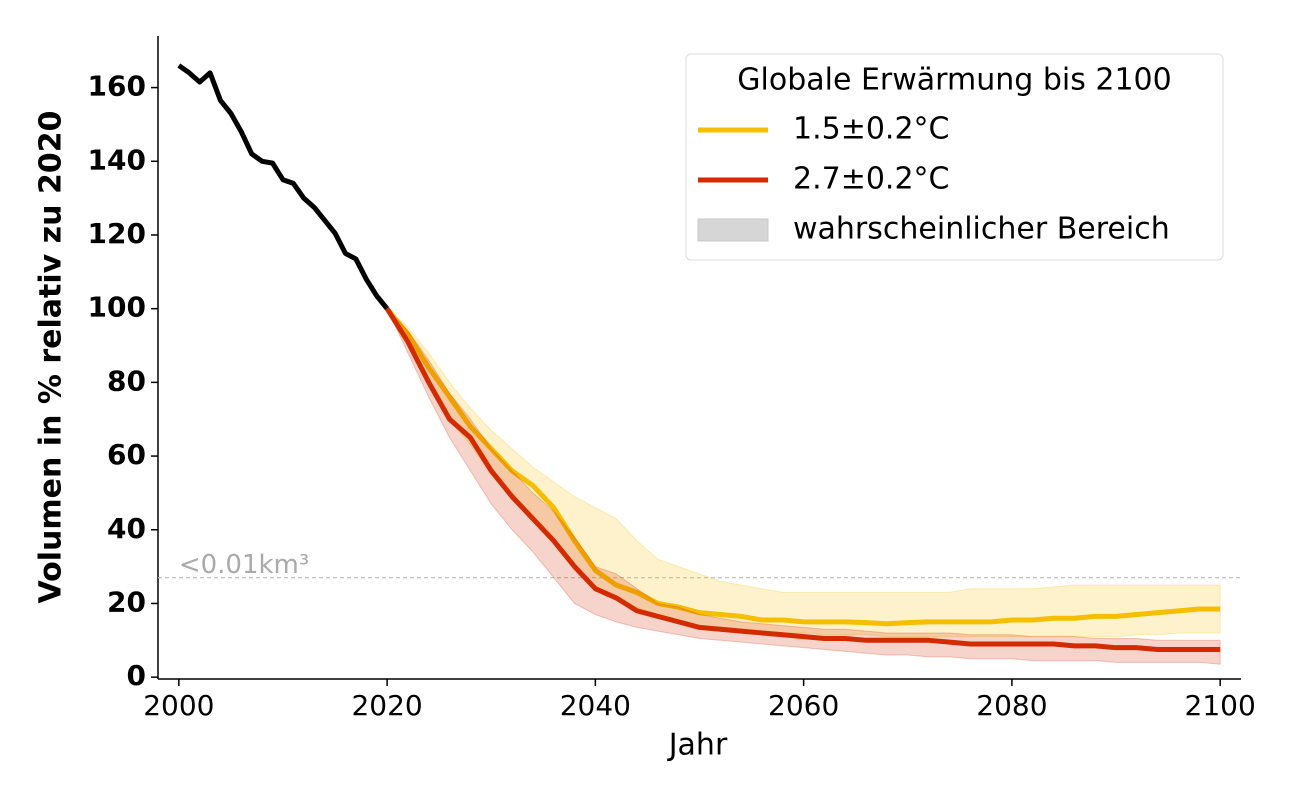  I want to click on y-tick-label: 80, so click(126, 380).